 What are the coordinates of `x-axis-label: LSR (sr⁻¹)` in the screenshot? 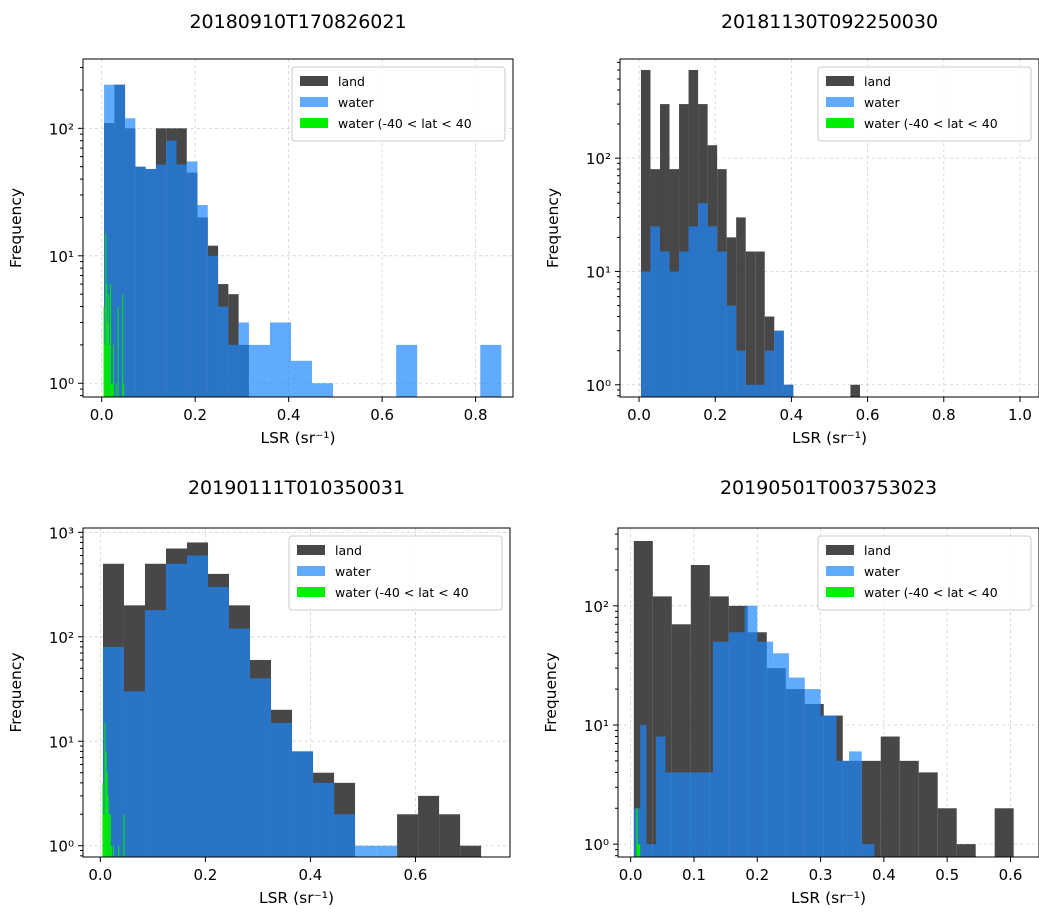 It's located at (296, 898).